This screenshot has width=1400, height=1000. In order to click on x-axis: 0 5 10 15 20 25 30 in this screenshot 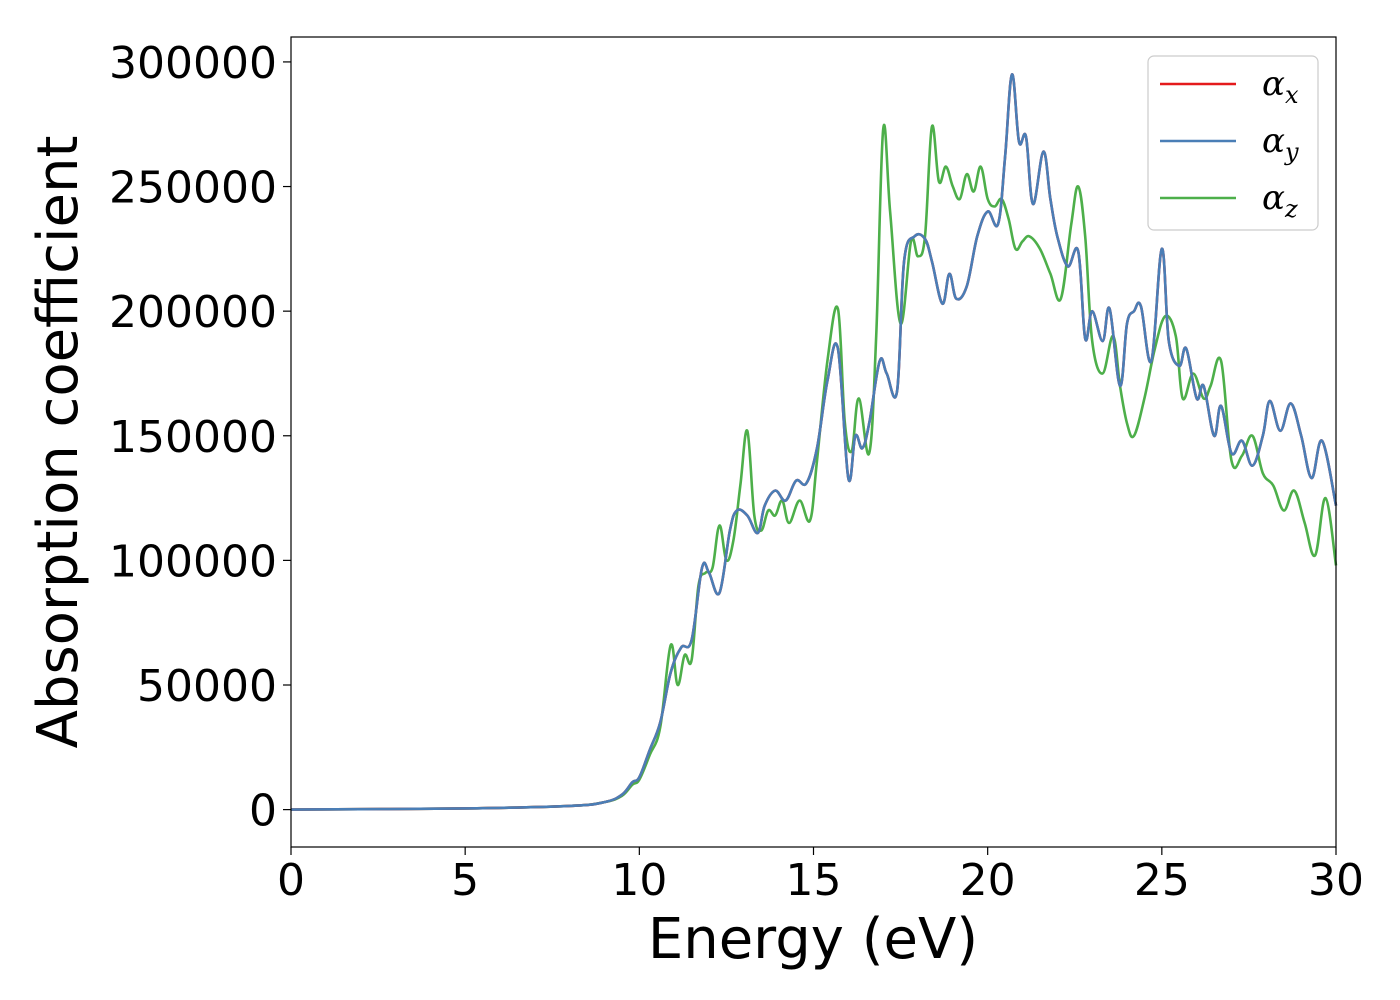, I will do `click(820, 876)`.